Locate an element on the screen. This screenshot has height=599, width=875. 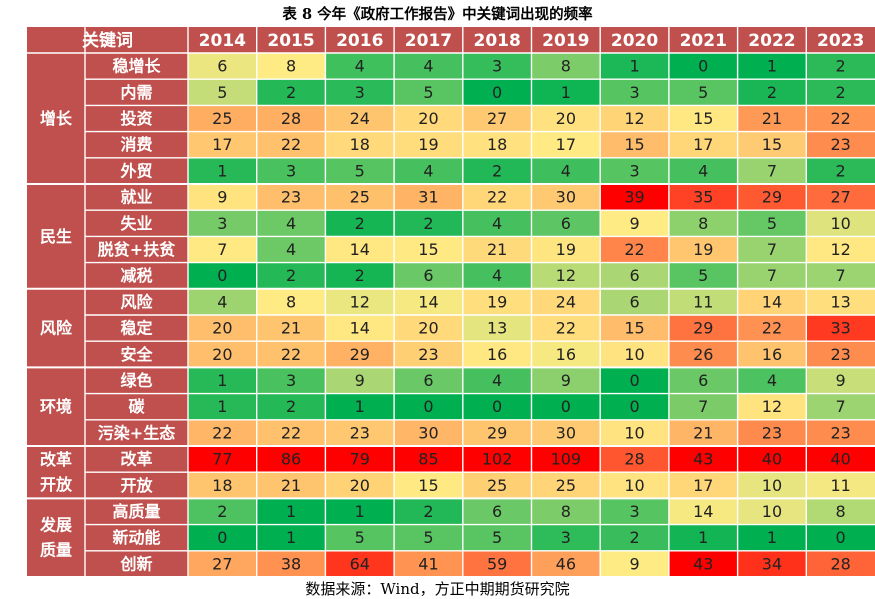
header-year-2015: 2015 is located at coordinates (290, 41).